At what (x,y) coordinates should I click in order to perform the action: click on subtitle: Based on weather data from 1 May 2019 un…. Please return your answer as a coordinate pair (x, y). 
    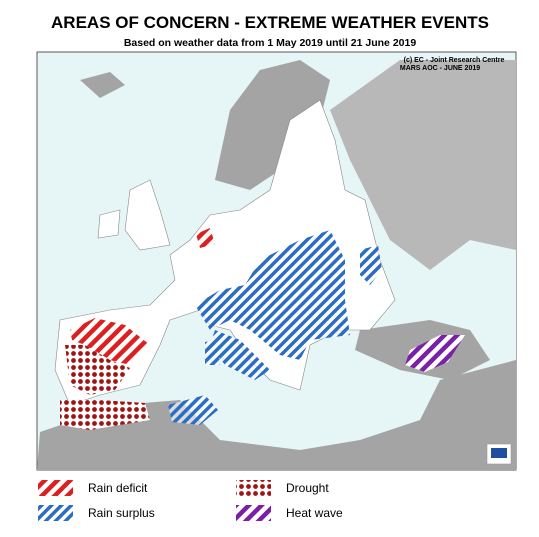
    Looking at the image, I should click on (270, 43).